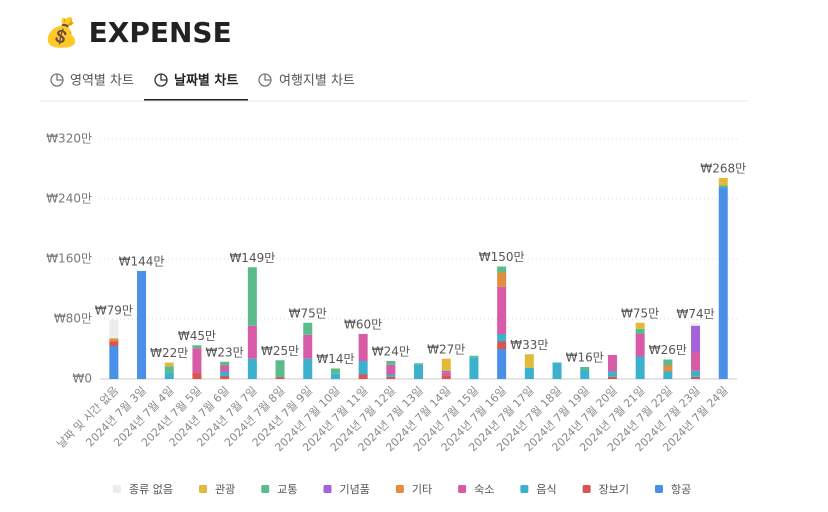 The width and height of the screenshot is (828, 512). What do you see at coordinates (585, 358) in the screenshot?
I see `total-label: ₩16만` at bounding box center [585, 358].